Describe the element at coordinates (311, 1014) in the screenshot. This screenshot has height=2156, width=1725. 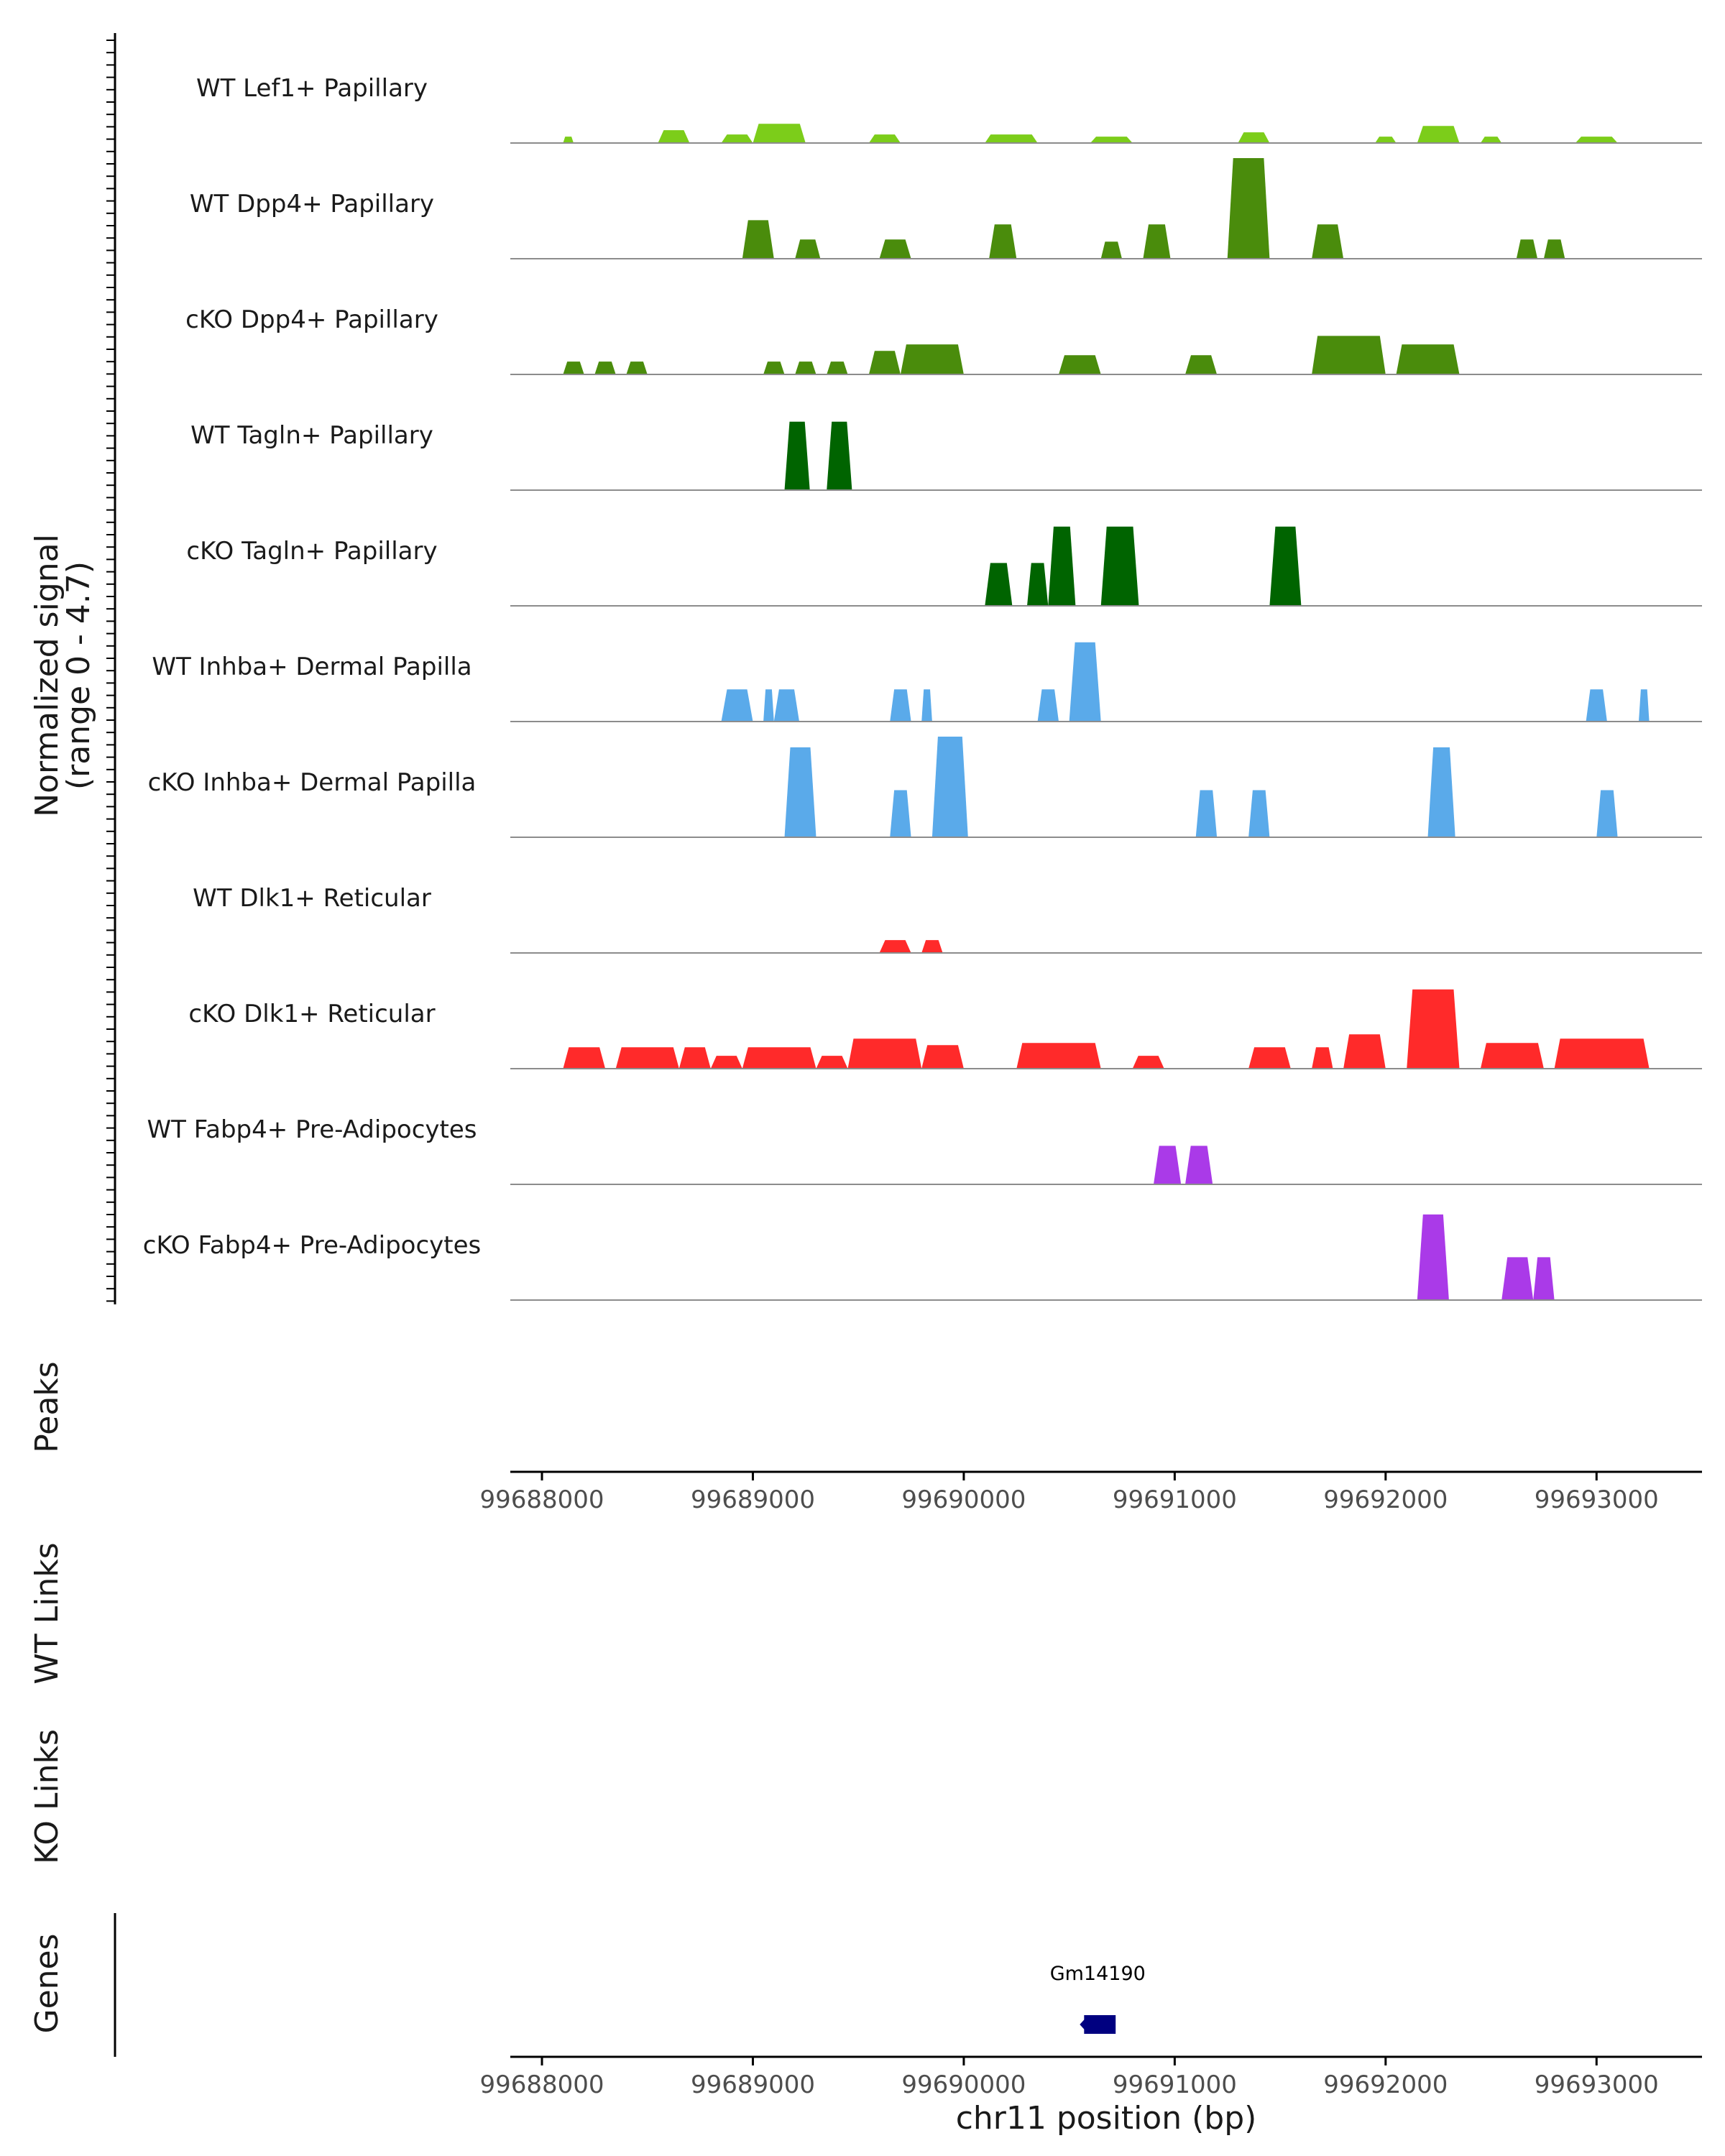
I see `track-label: cKO Dlk1+ Reticular` at that location.